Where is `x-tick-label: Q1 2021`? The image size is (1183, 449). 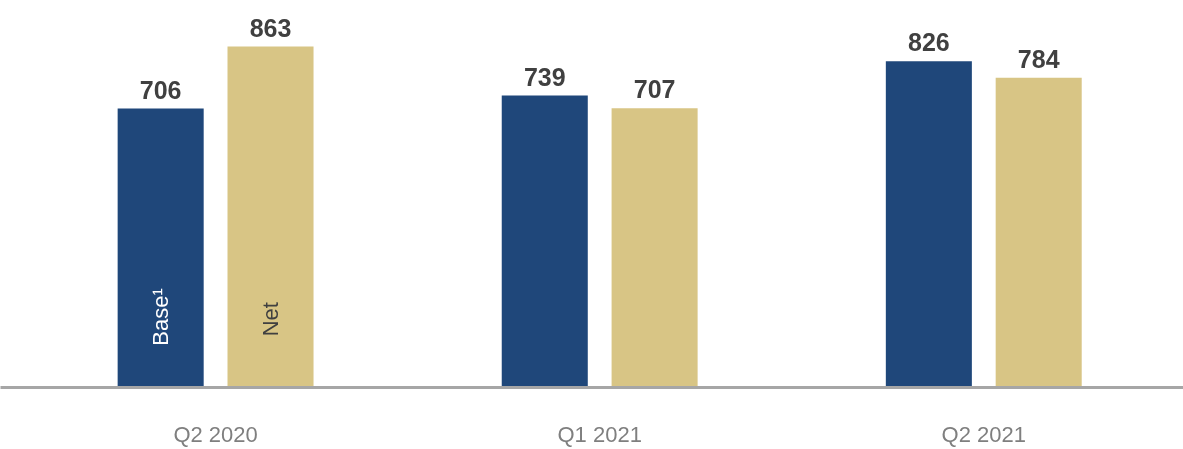
x-tick-label: Q1 2021 is located at coordinates (599, 434).